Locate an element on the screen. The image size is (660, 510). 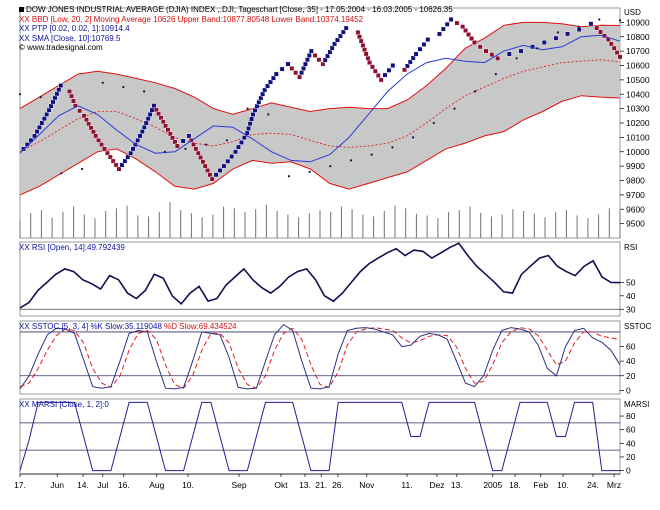
main-y-tick-label: 9900 is located at coordinates (635, 166).